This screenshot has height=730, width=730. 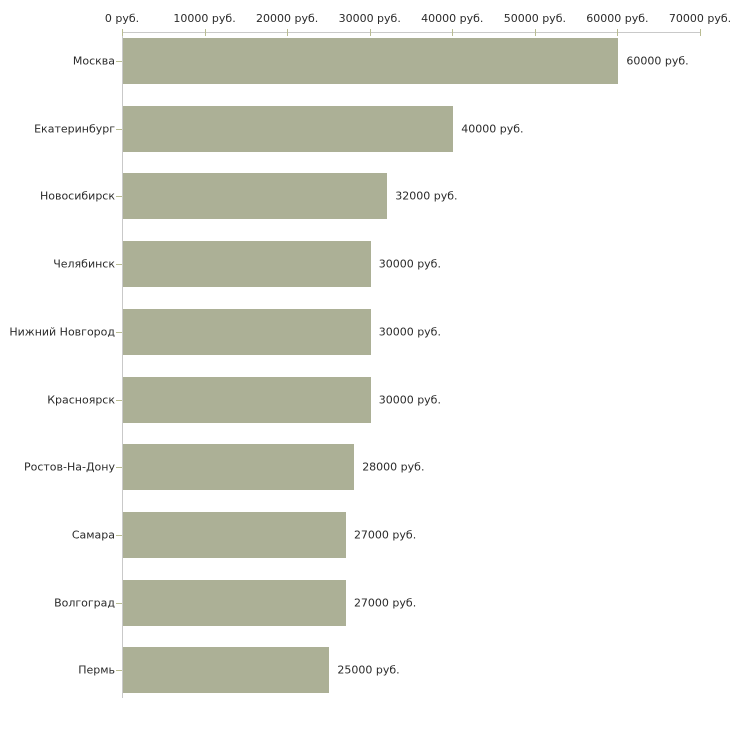 I want to click on x-tick-label: 60000 руб., so click(x=617, y=18).